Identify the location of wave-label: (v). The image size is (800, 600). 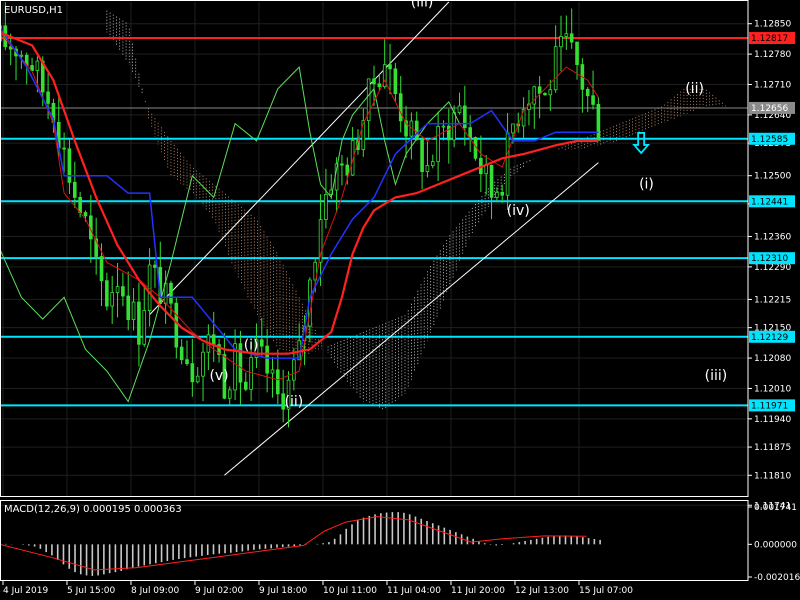
(218, 376).